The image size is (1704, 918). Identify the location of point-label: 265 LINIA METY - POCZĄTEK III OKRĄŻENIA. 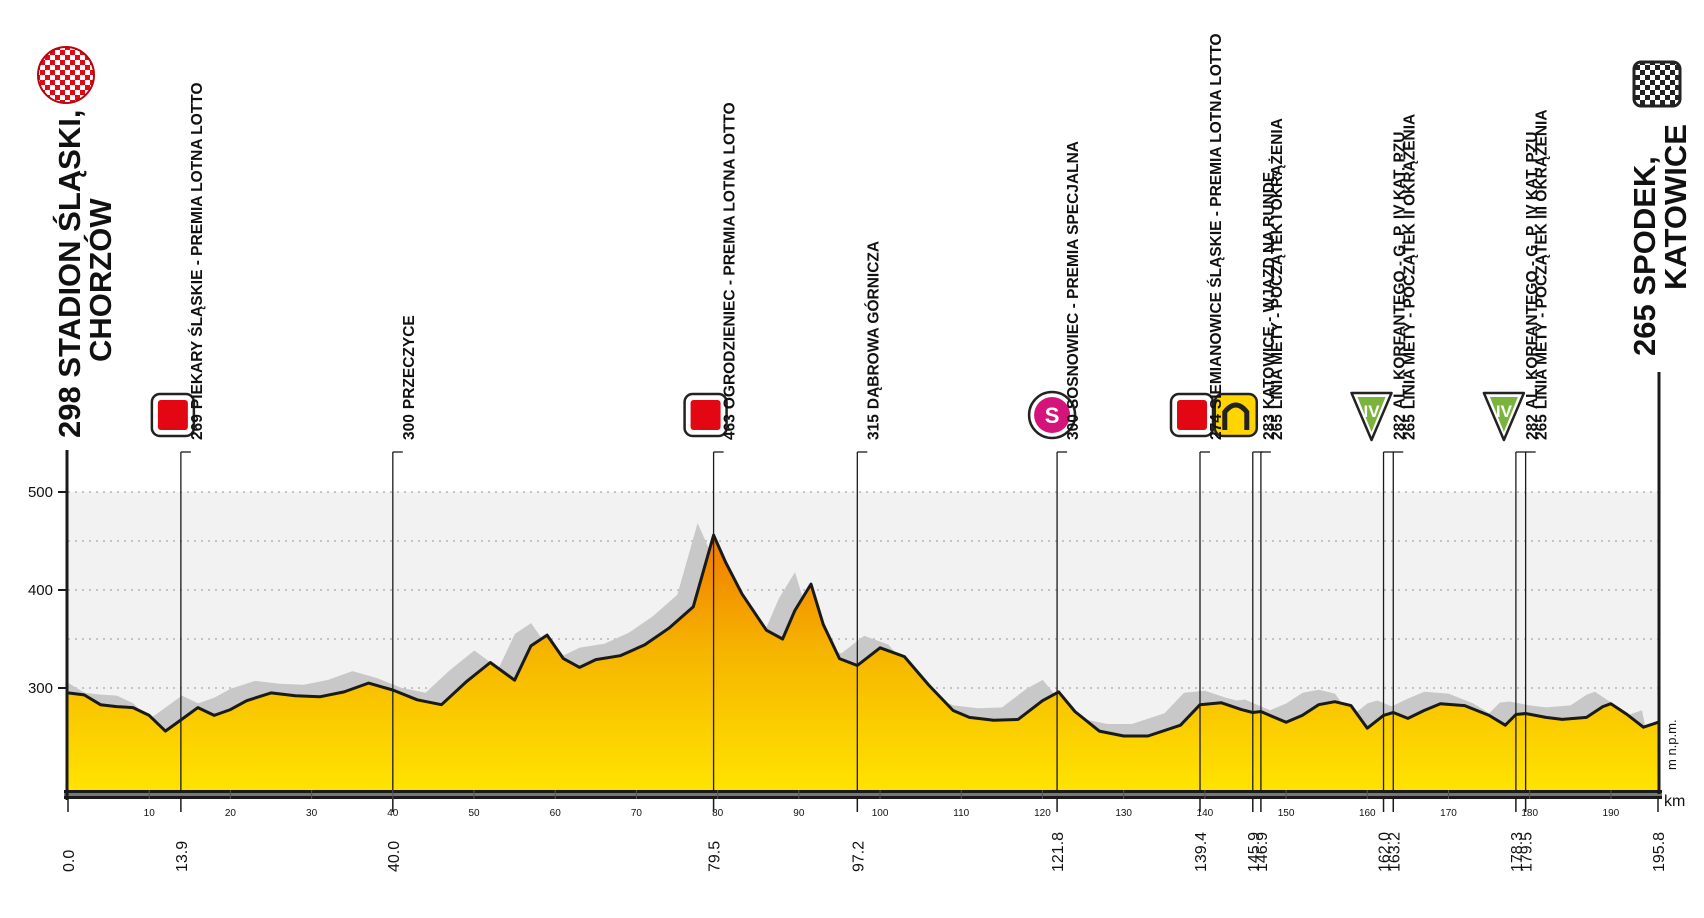
(1542, 274).